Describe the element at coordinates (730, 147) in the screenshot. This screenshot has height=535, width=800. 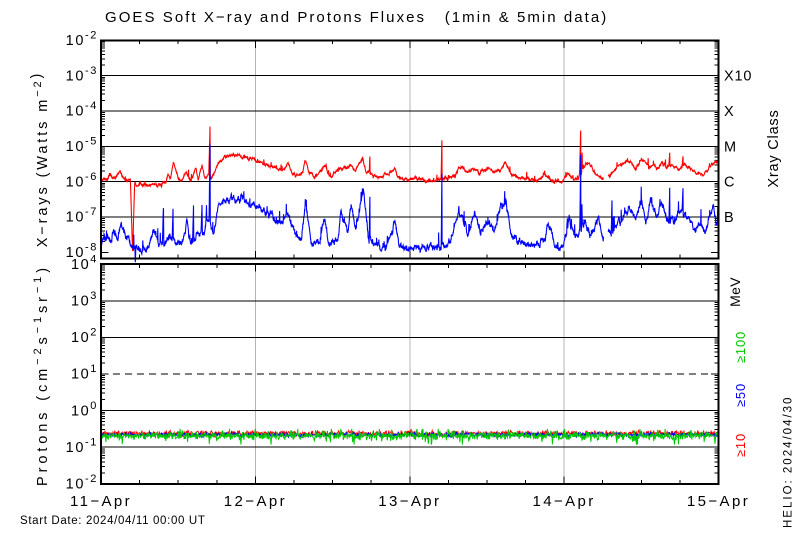
I see `svg-text: M` at that location.